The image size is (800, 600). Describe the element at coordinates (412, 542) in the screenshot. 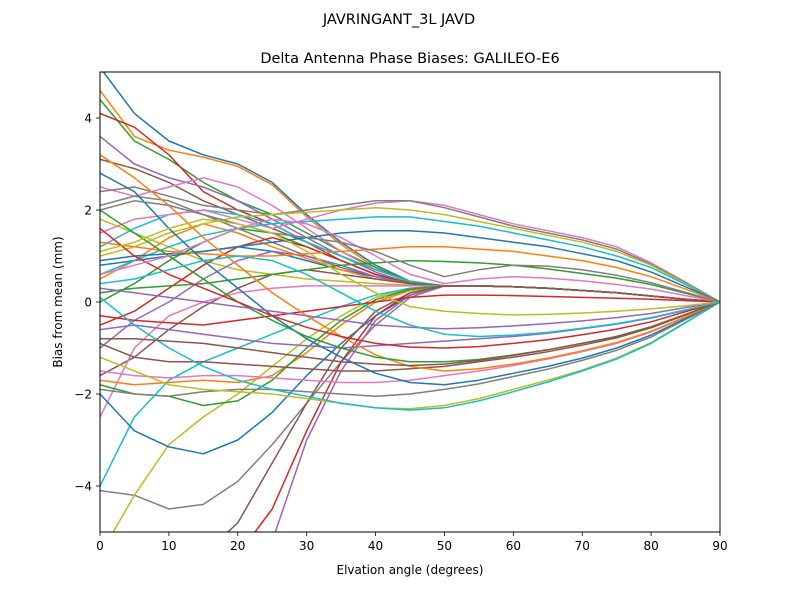

I see `x-axis-ticks: 0 10 20 30 40 50 60 70 80 90` at that location.